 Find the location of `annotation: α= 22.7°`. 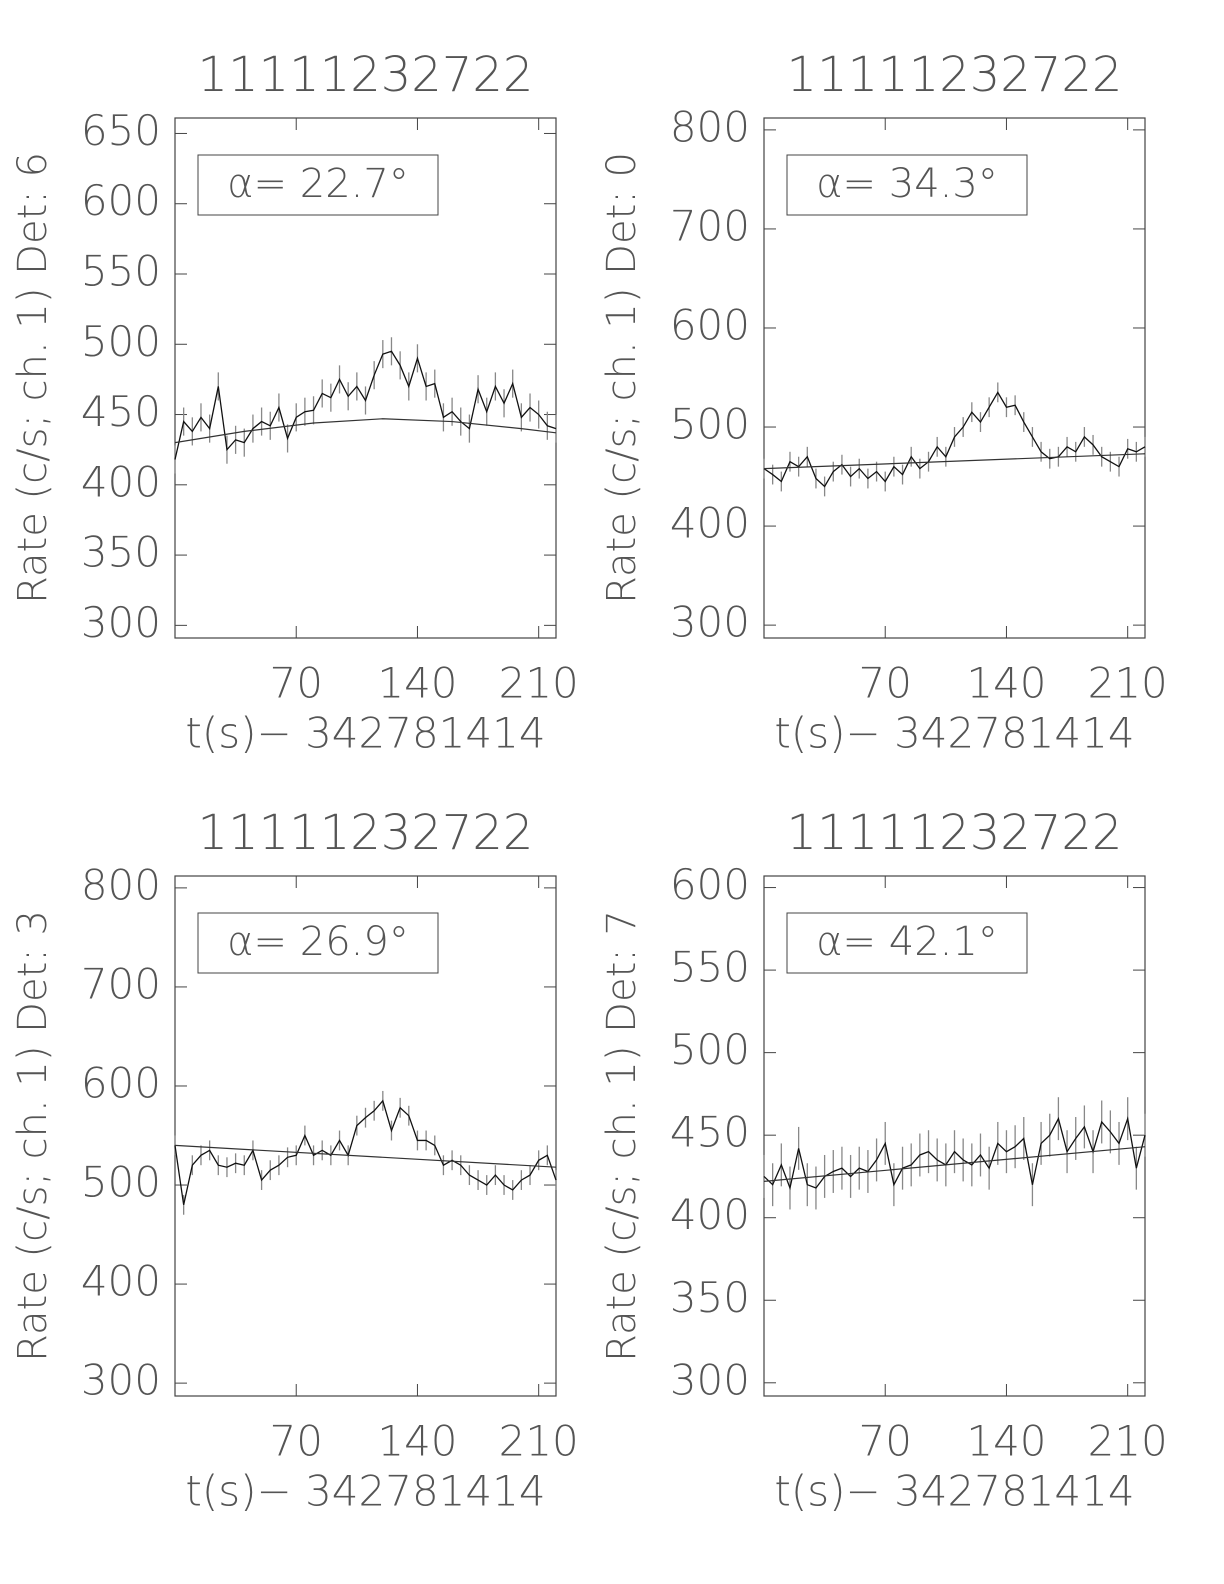

annotation: α= 22.7° is located at coordinates (318, 184).